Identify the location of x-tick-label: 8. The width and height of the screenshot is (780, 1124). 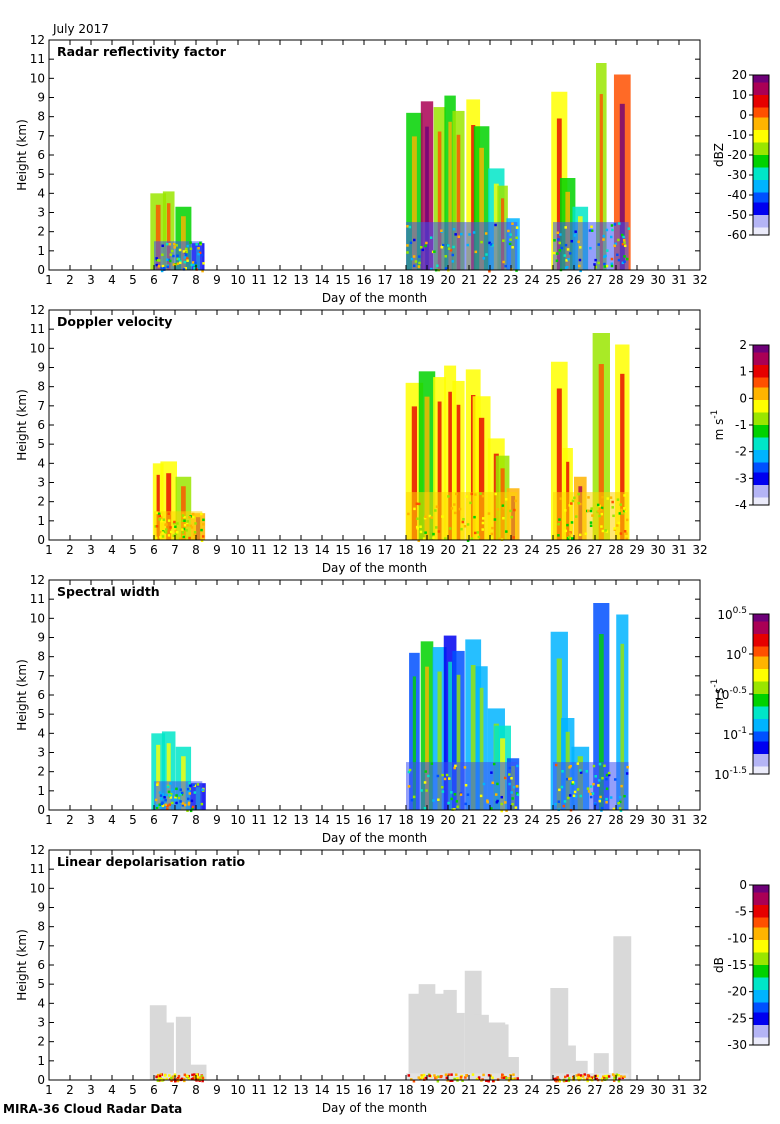
(196, 550).